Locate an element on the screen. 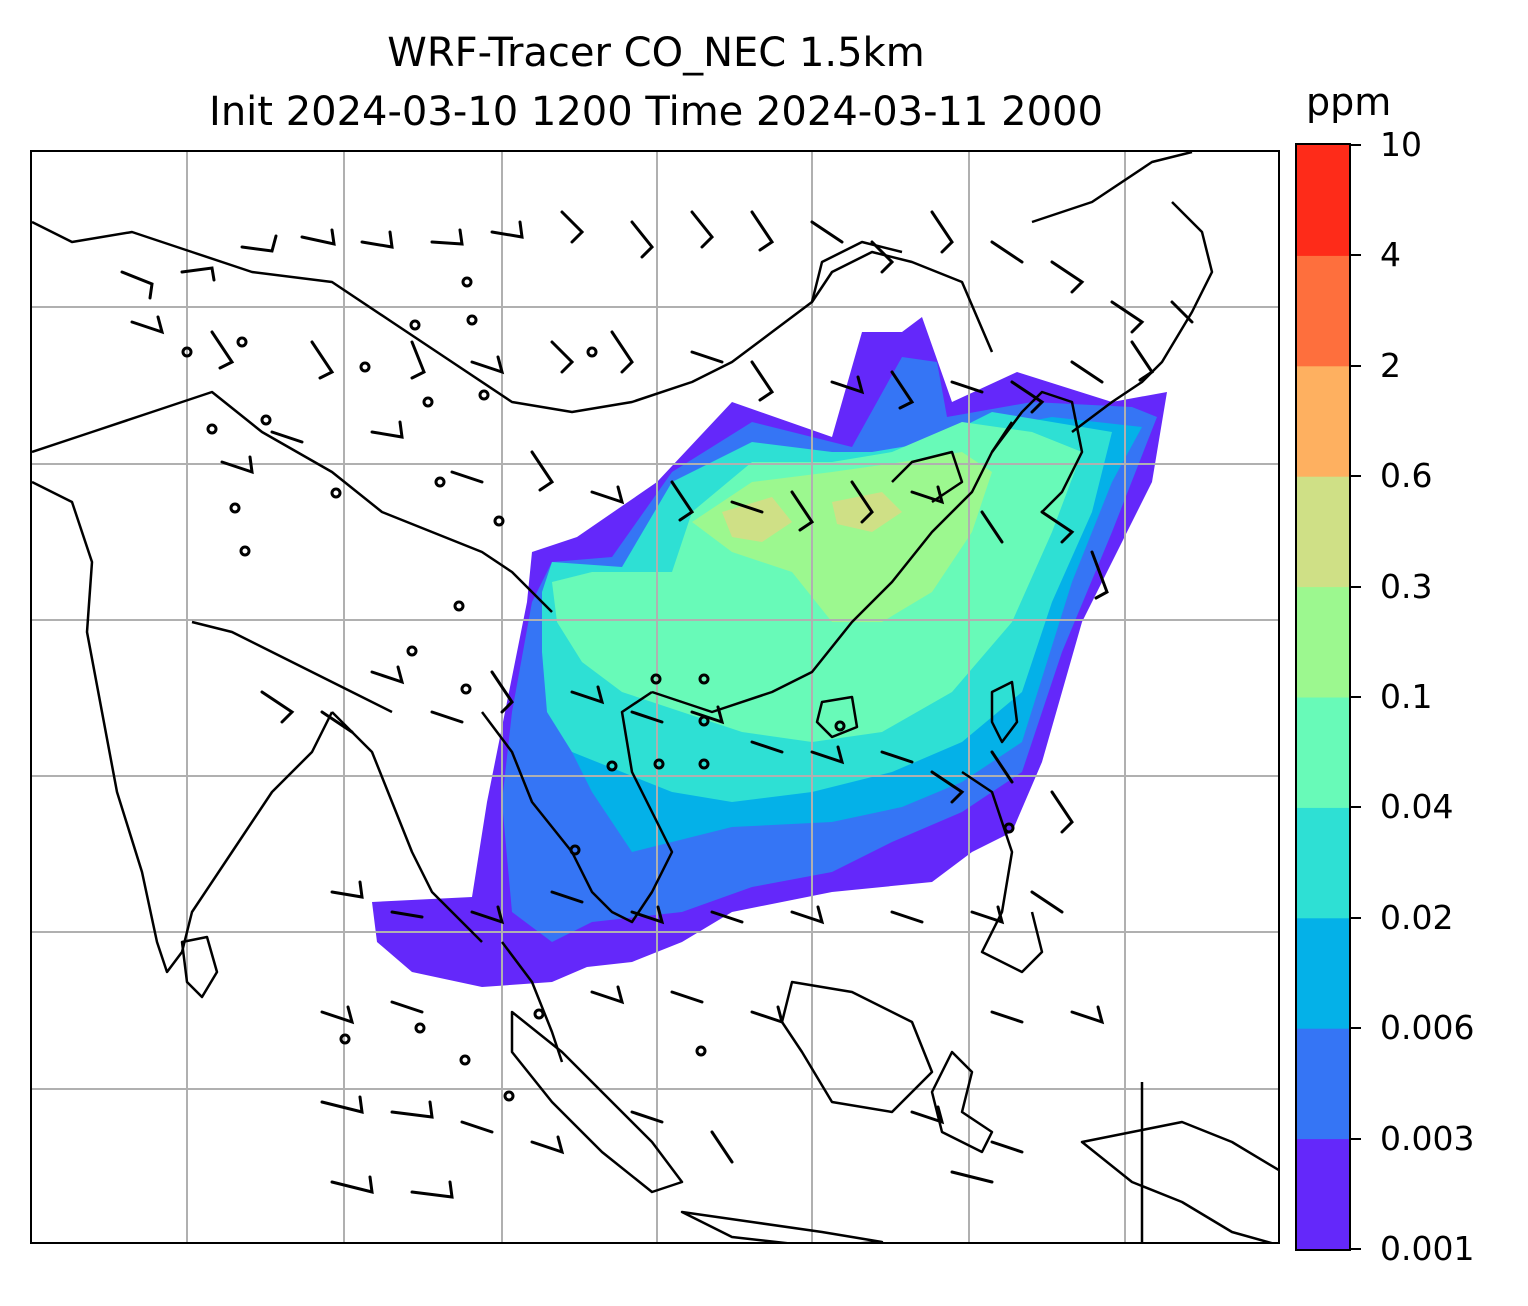 The image size is (1528, 1306). coastline-taiwan is located at coordinates (1004, 712).